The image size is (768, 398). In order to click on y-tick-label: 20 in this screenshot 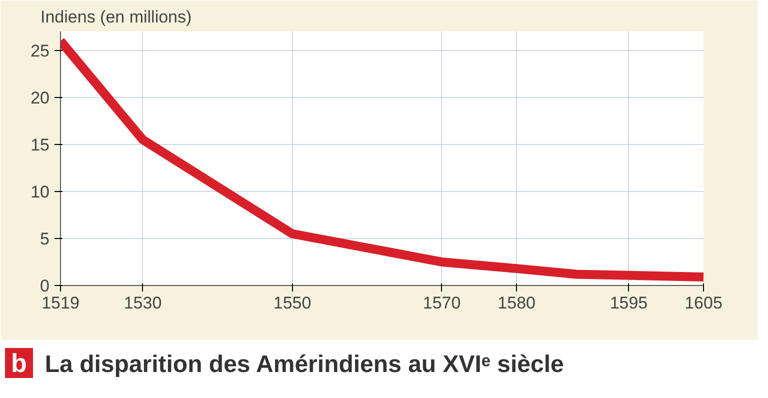, I will do `click(40, 98)`.